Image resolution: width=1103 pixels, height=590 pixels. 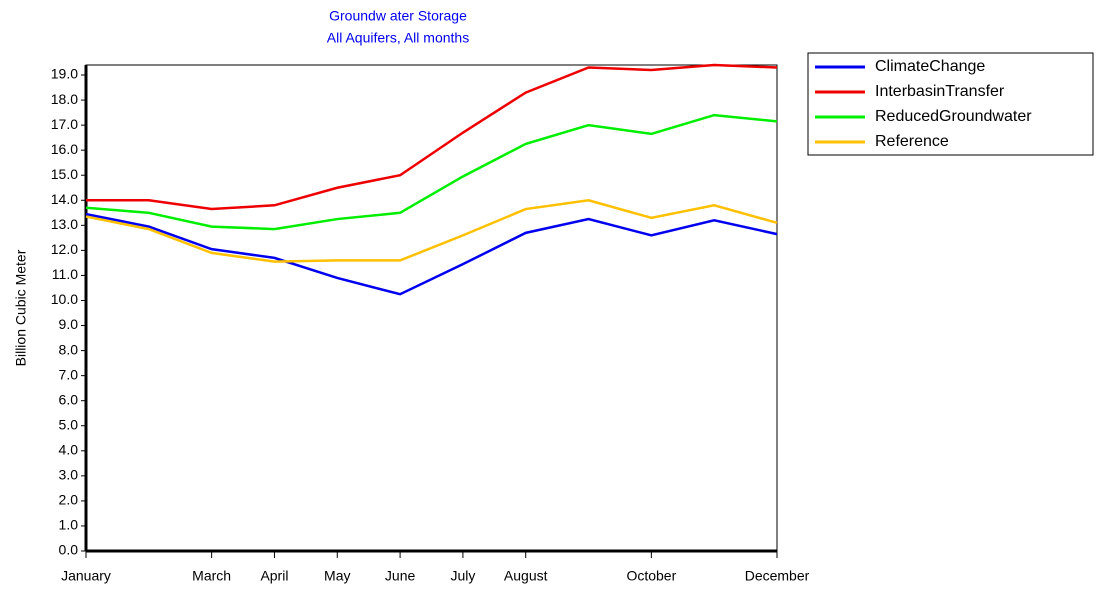 What do you see at coordinates (64, 99) in the screenshot?
I see `y-tick-label: 18.0` at bounding box center [64, 99].